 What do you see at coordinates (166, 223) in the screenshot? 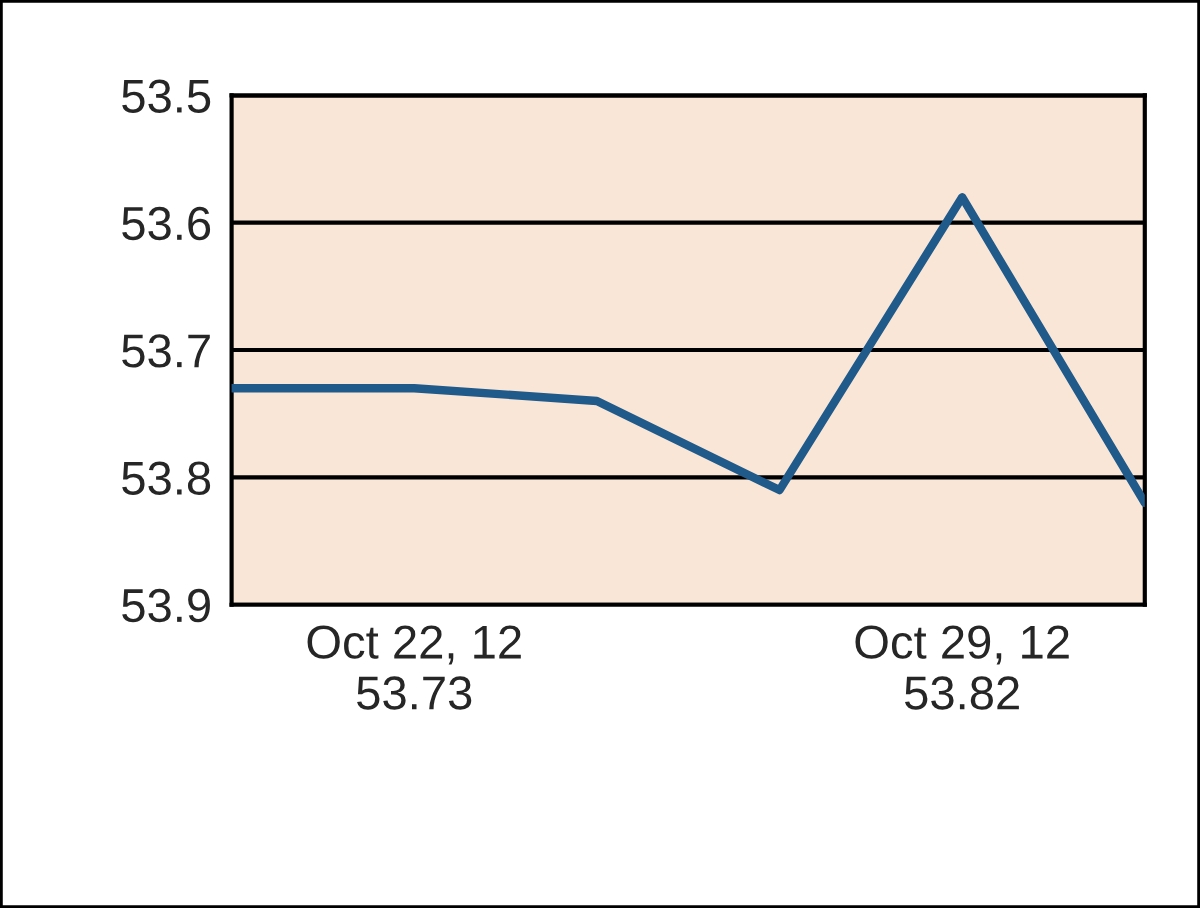
I see `y-tick-label: 53.6` at bounding box center [166, 223].